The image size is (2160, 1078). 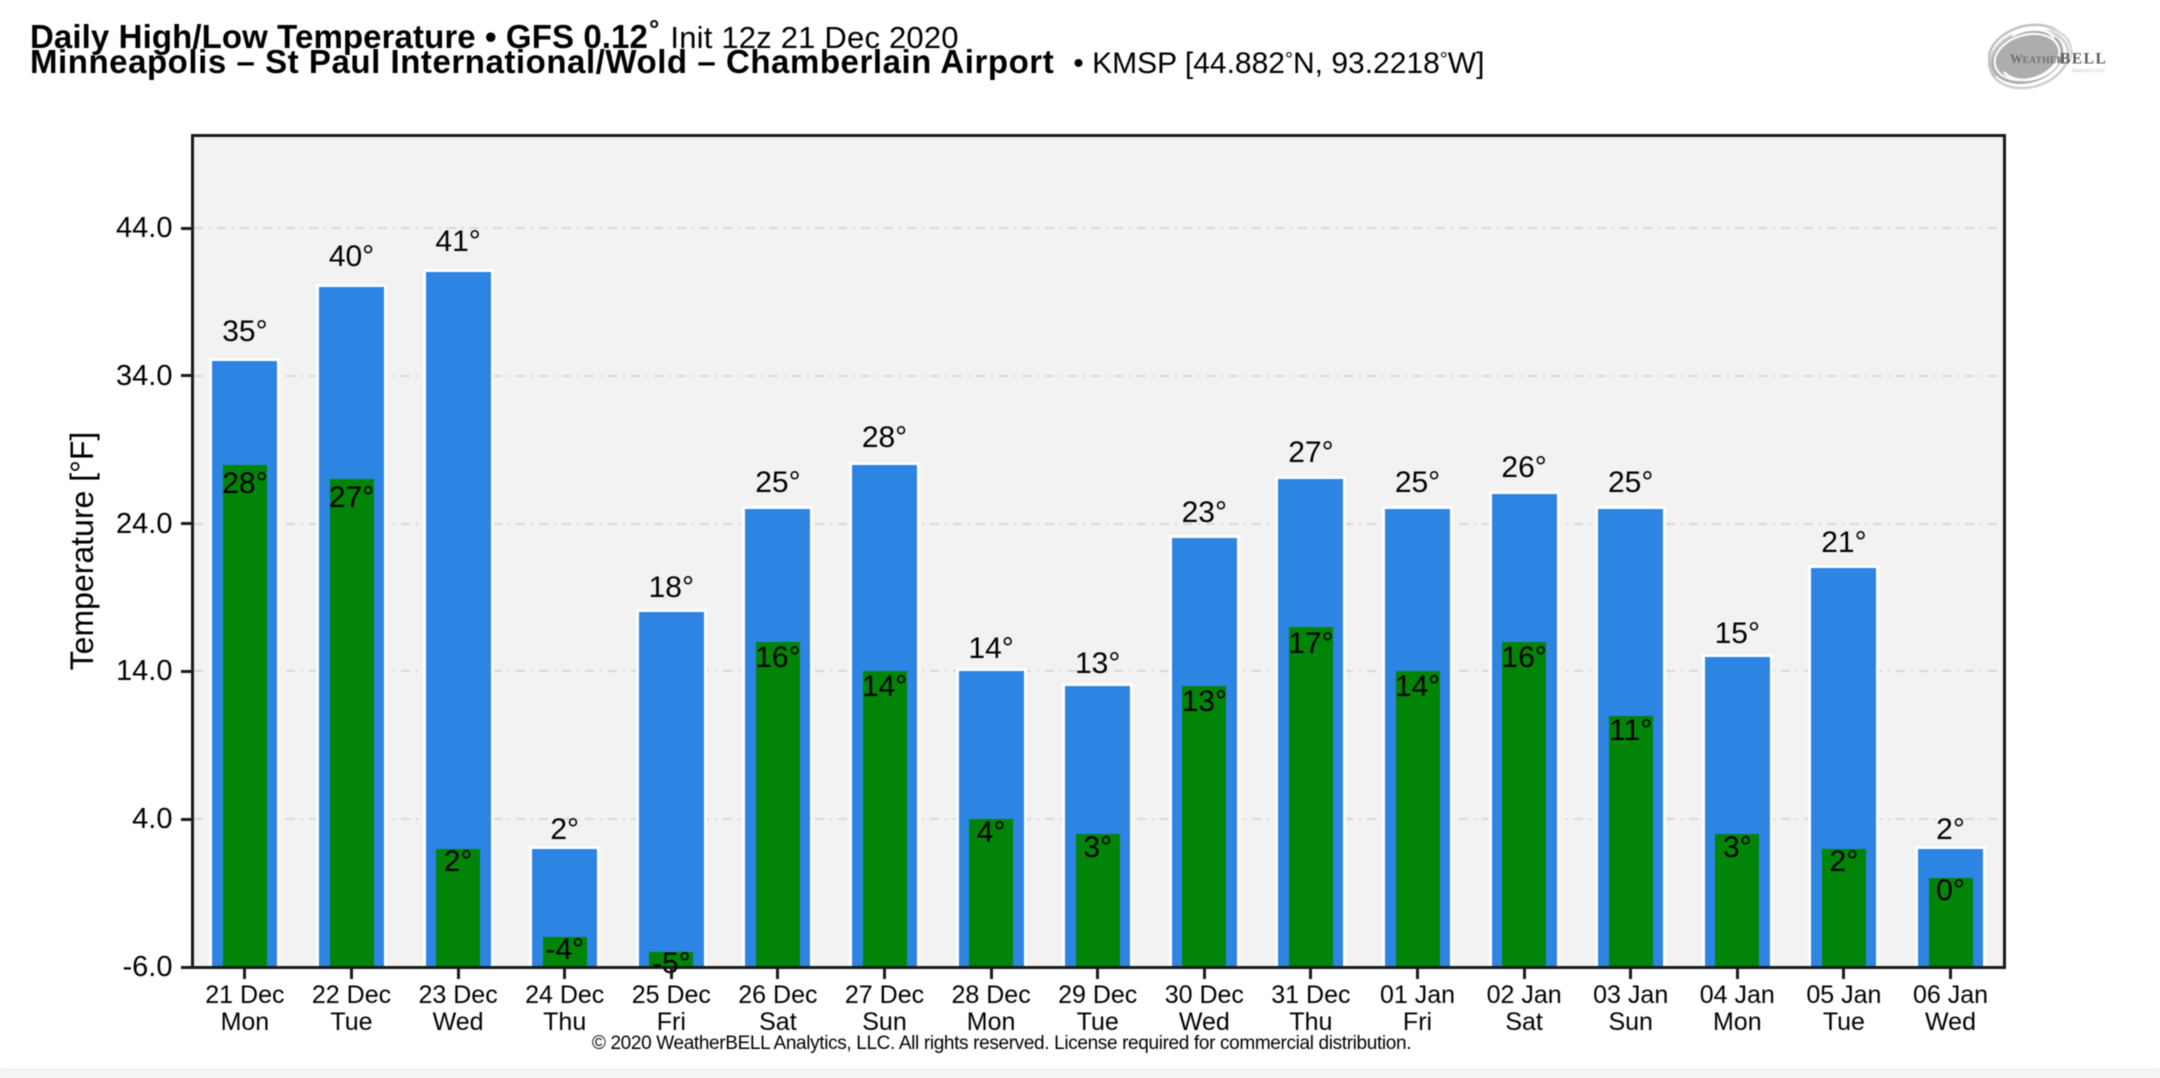 I want to click on svg-text: W, so click(x=2016, y=58).